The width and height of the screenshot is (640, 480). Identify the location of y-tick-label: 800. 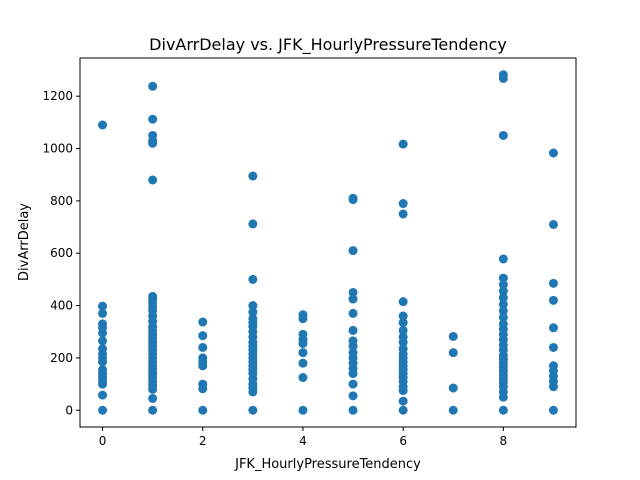
(61, 201).